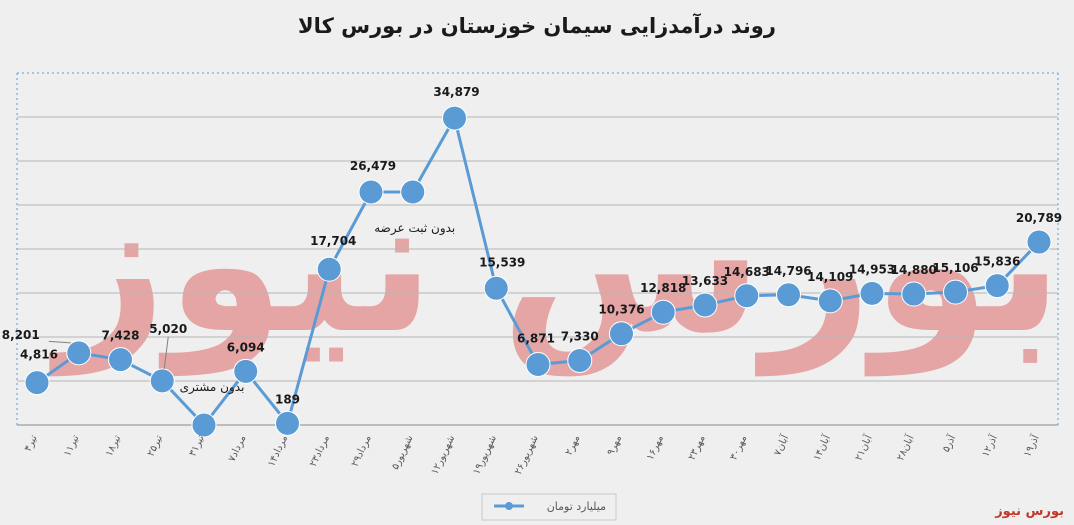 The width and height of the screenshot is (1074, 525). What do you see at coordinates (113, 445) in the screenshot?
I see `x-tick-label: ۱۸تیر` at bounding box center [113, 445].